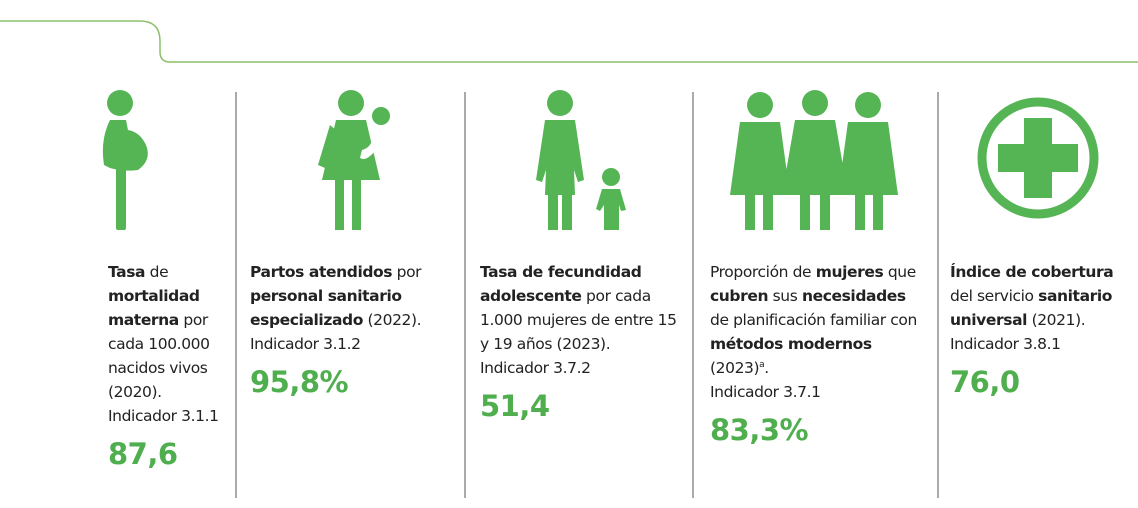  What do you see at coordinates (899, 272) in the screenshot?
I see `description-segment: que` at bounding box center [899, 272].